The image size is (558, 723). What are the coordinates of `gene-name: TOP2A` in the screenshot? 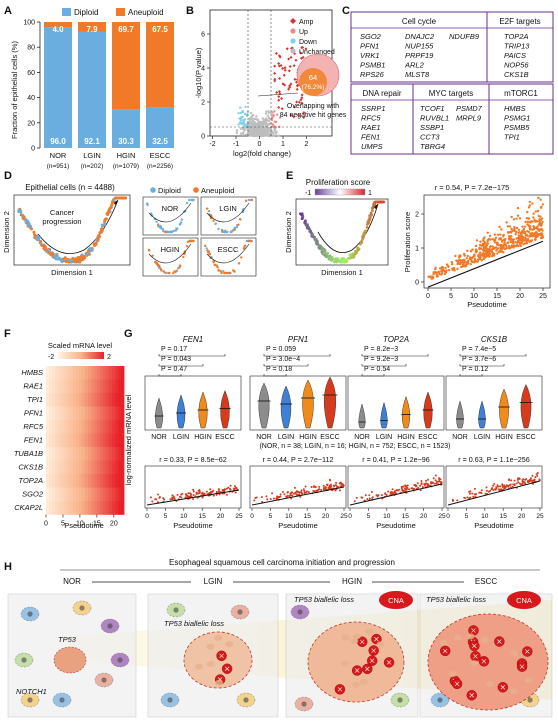 It's located at (516, 36).